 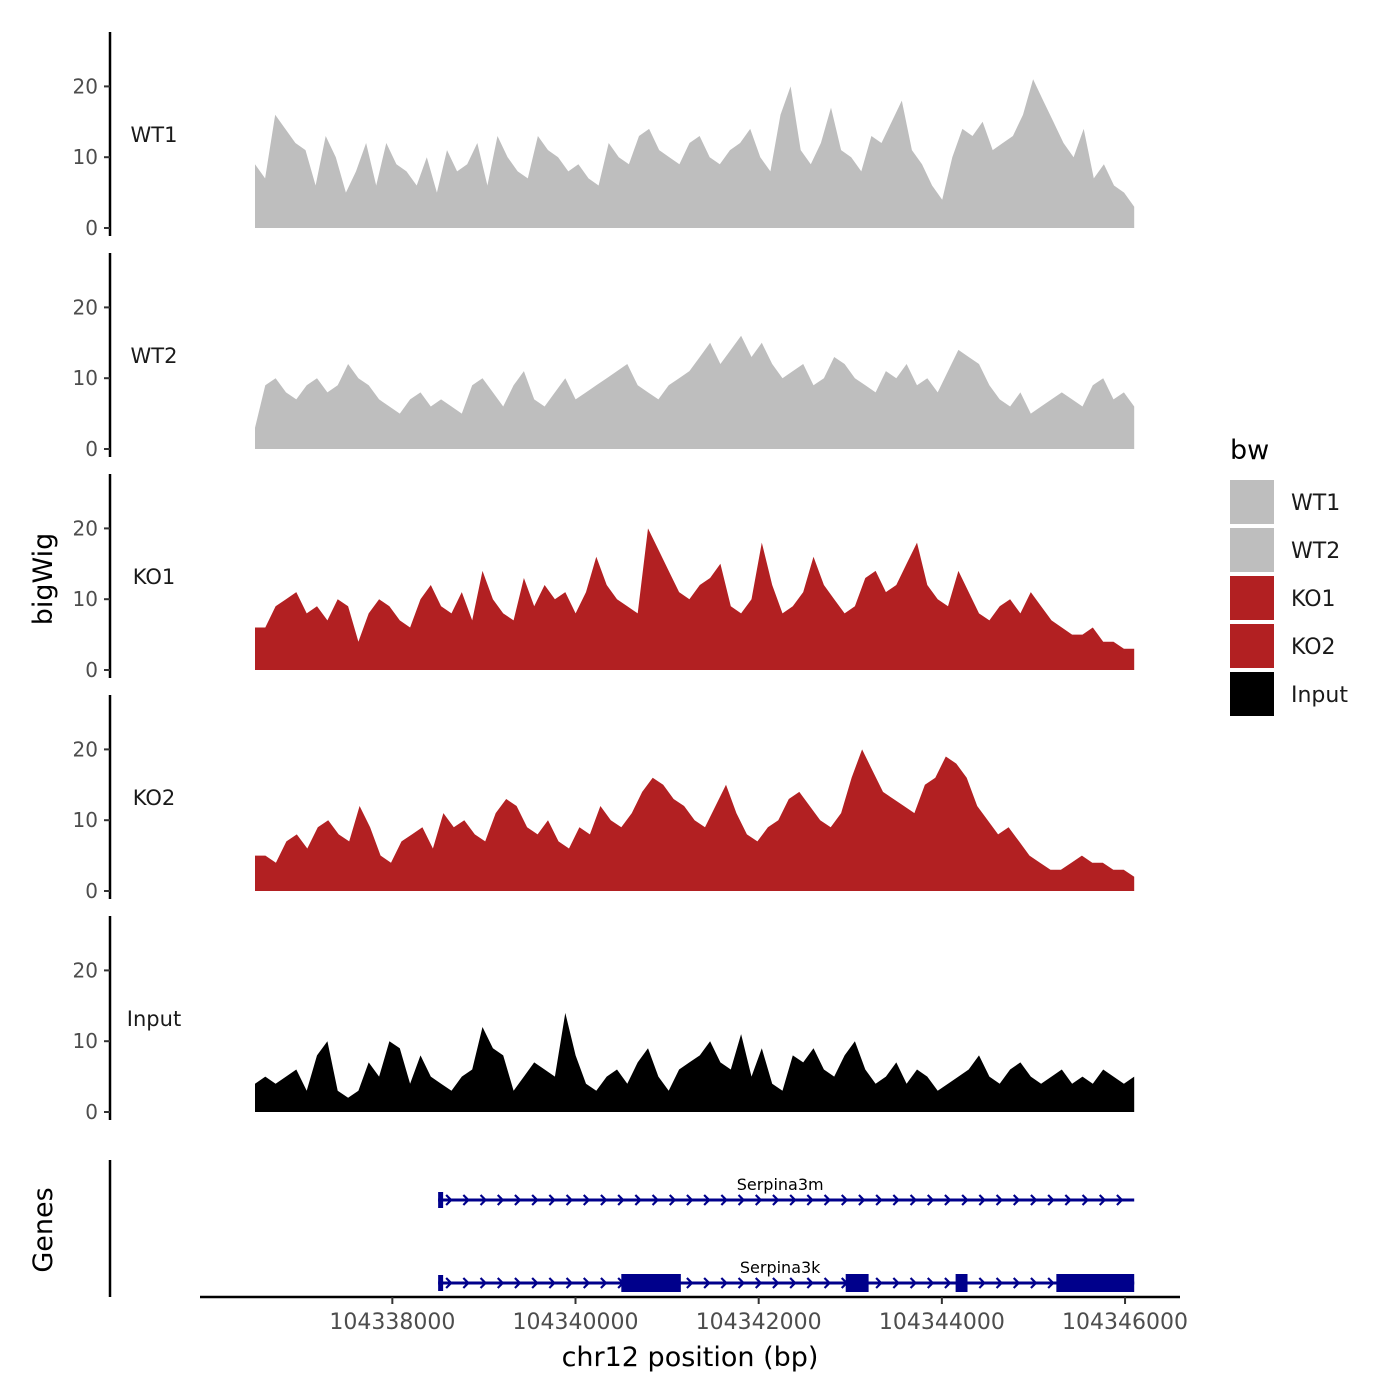 What do you see at coordinates (786, 1191) in the screenshot?
I see `gene-serpina3m: Serpina3m` at bounding box center [786, 1191].